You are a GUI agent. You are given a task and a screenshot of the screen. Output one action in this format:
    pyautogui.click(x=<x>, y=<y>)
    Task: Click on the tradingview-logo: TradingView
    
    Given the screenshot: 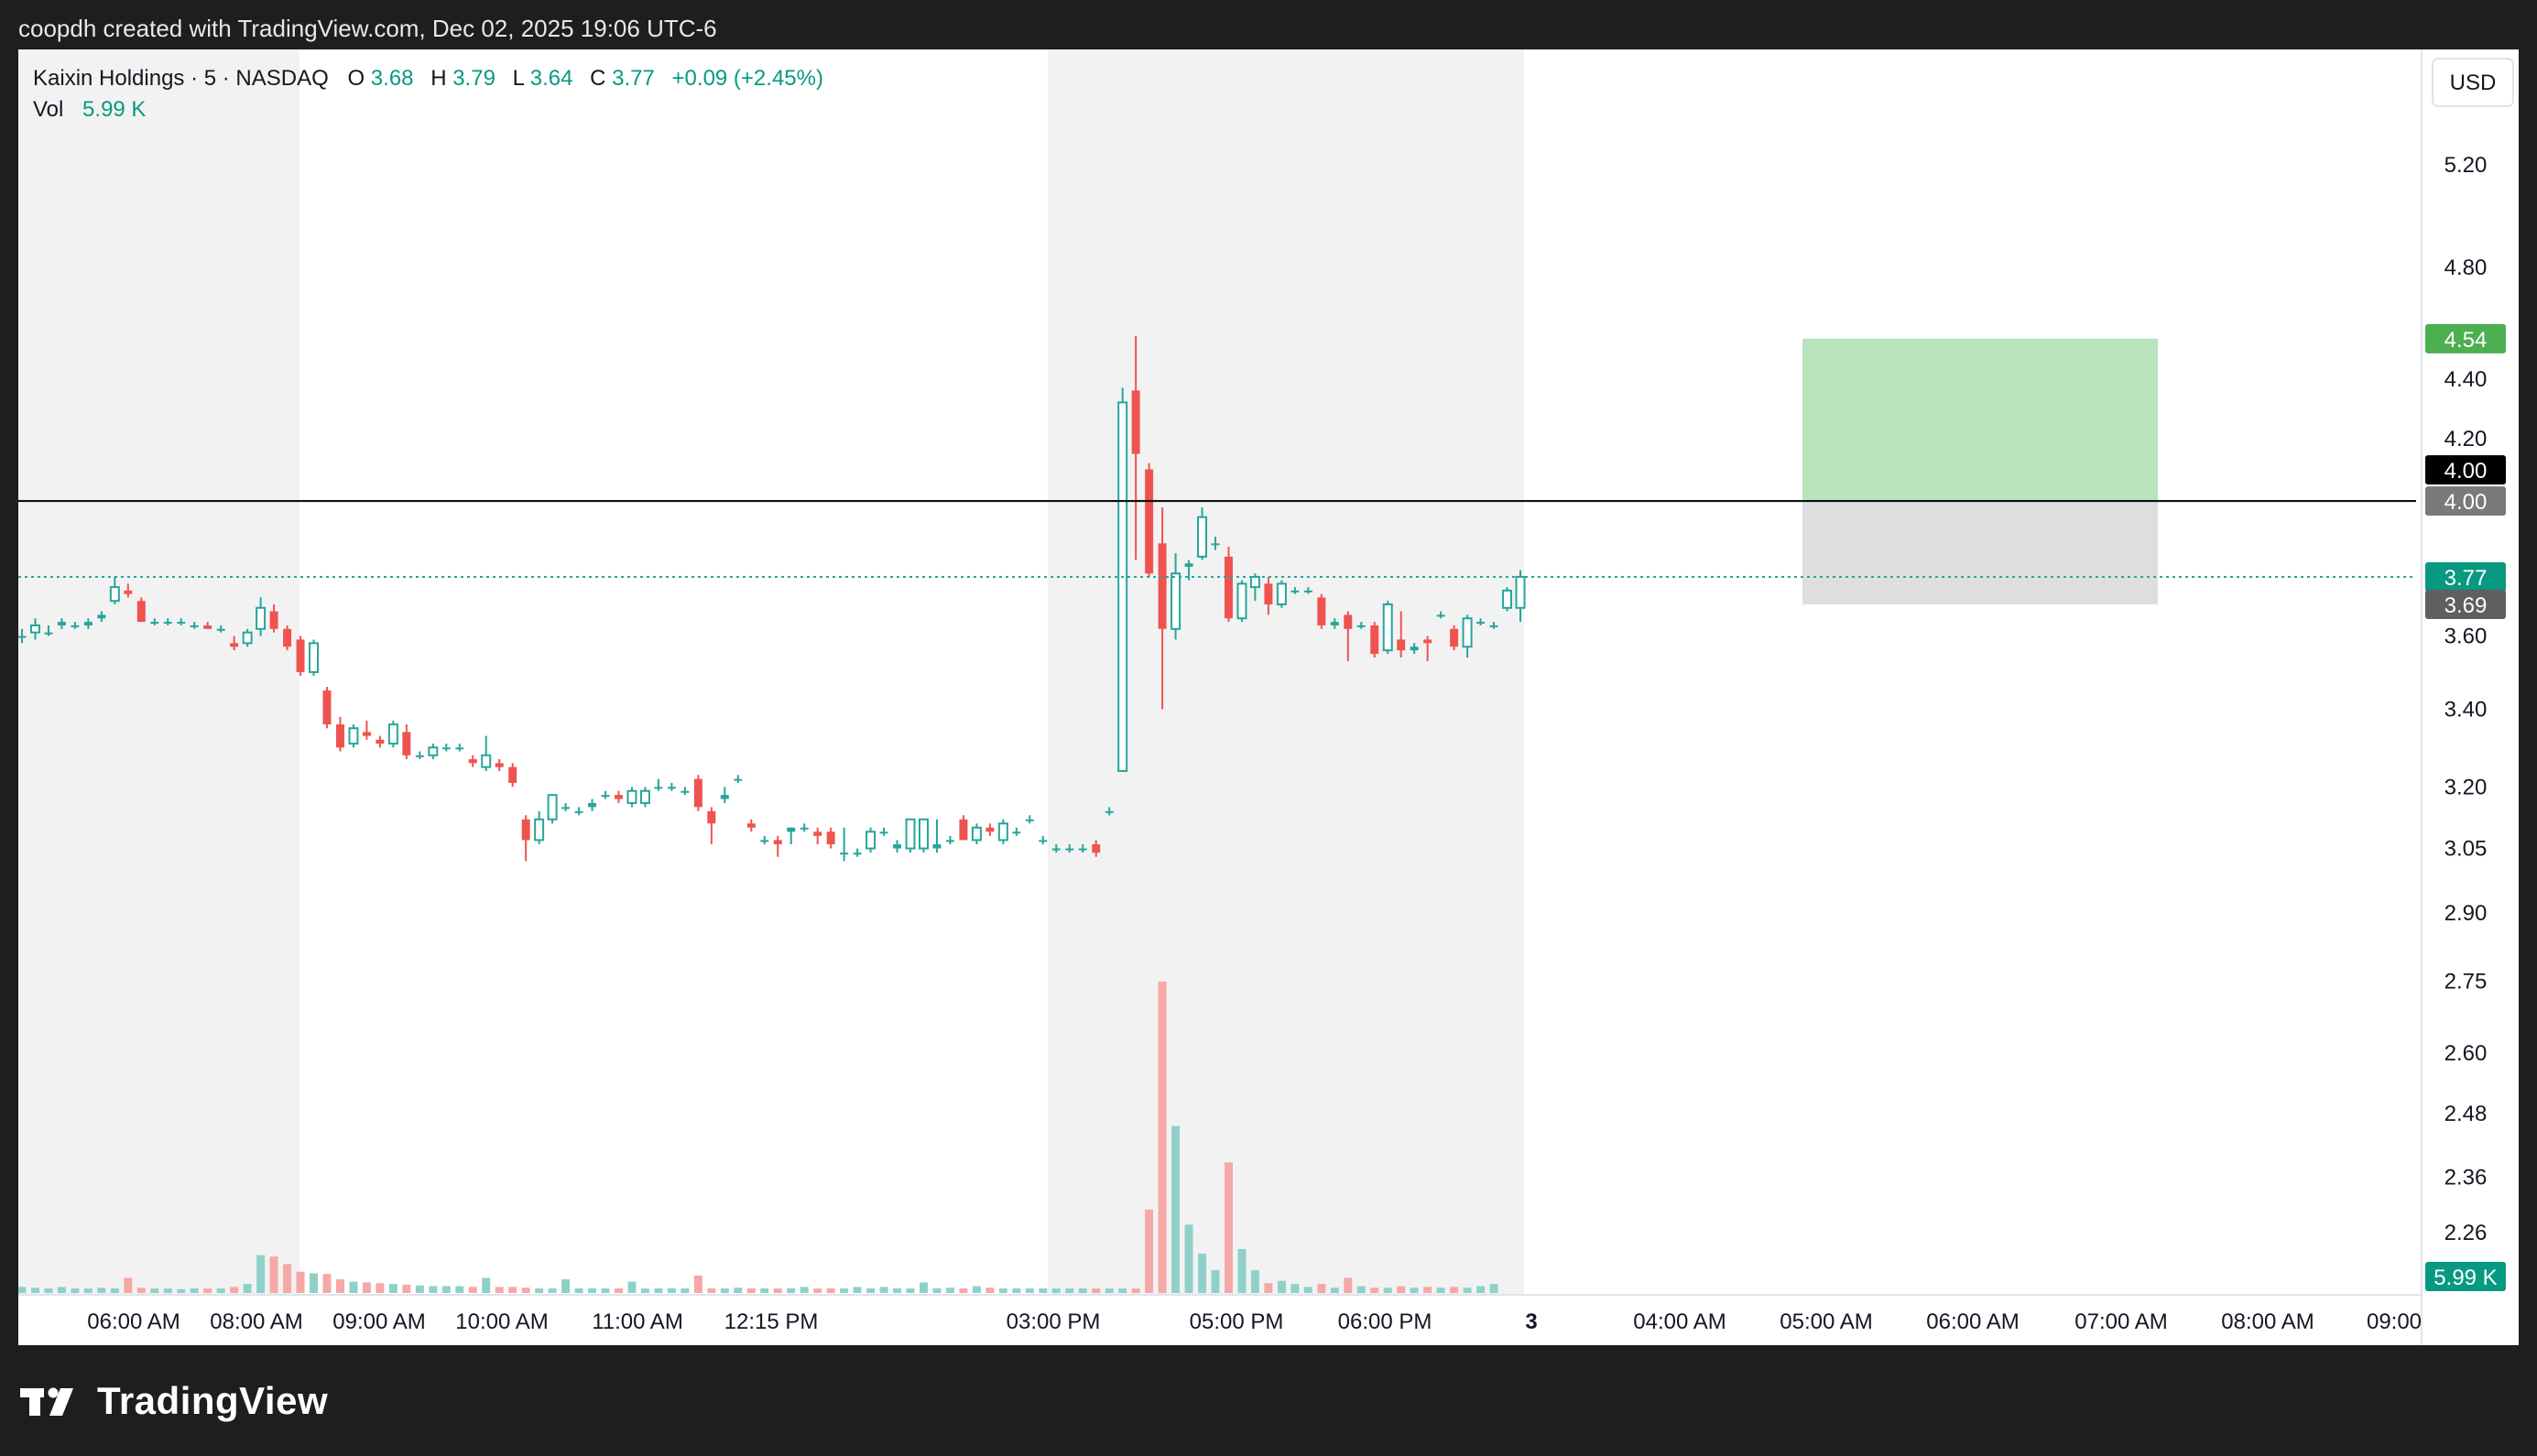 What is the action you would take?
    pyautogui.click(x=173, y=1401)
    